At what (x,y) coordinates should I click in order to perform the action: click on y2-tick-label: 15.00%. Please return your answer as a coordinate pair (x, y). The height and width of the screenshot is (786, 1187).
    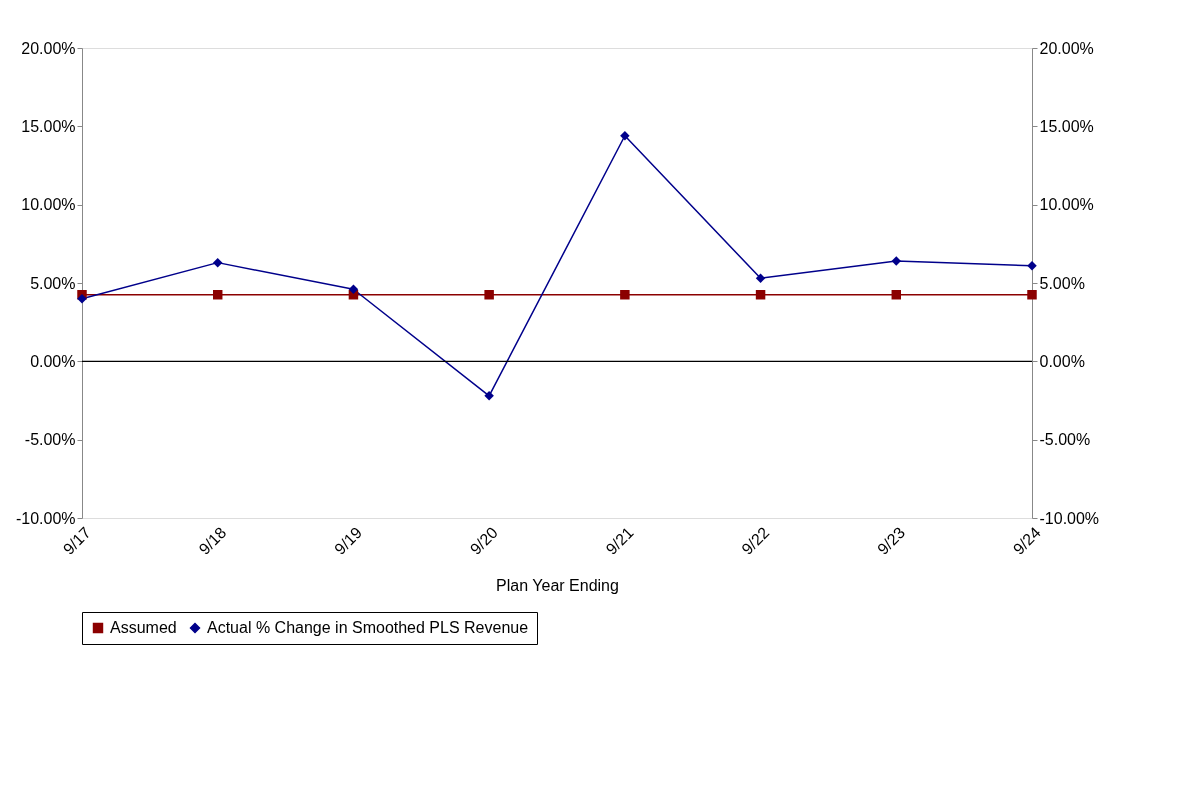
    Looking at the image, I should click on (1066, 126).